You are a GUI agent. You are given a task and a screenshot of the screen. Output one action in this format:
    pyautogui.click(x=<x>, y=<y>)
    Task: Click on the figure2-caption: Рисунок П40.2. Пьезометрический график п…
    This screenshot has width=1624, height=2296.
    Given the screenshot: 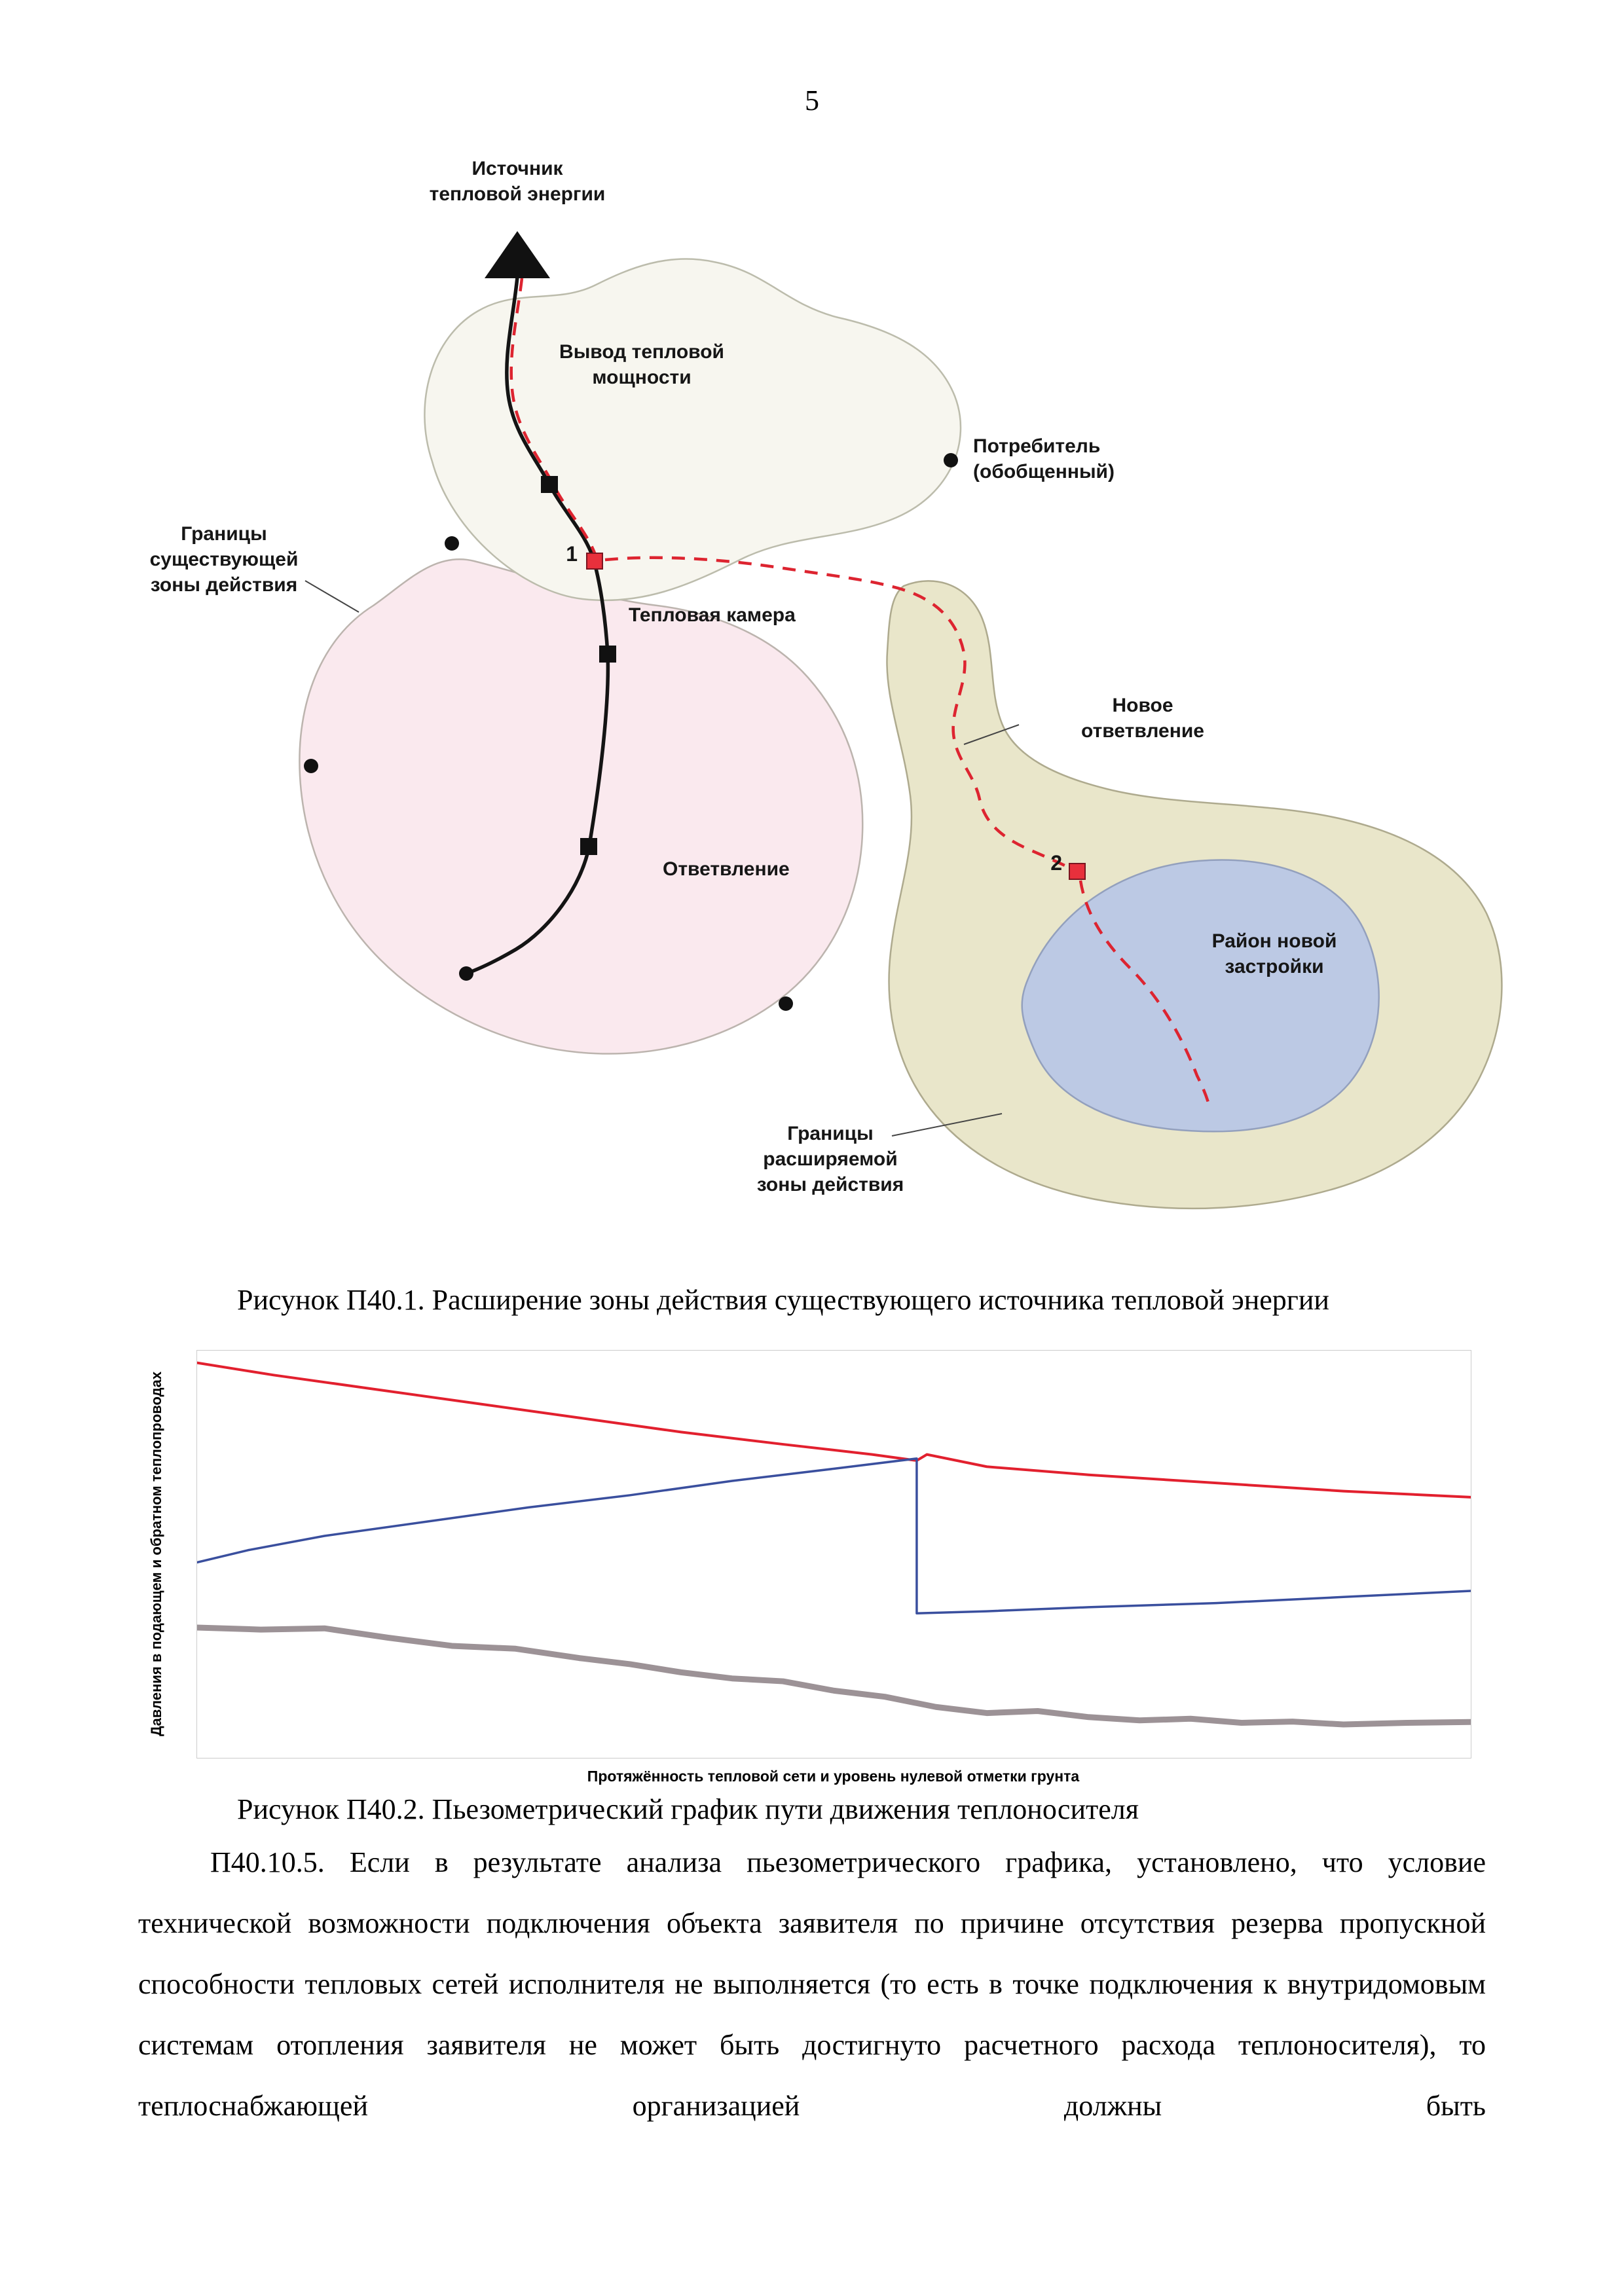 What is the action you would take?
    pyautogui.click(x=688, y=1809)
    